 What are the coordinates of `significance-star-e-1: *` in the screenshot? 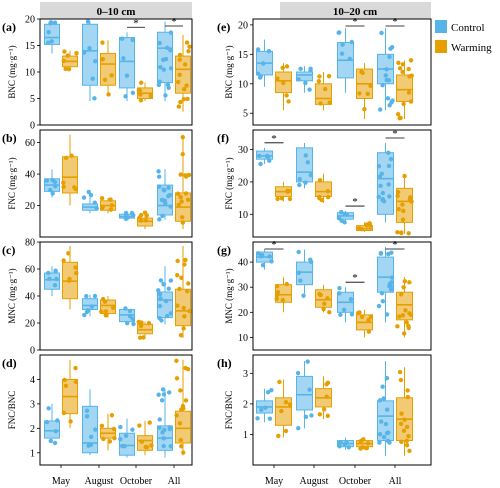 It's located at (395, 22).